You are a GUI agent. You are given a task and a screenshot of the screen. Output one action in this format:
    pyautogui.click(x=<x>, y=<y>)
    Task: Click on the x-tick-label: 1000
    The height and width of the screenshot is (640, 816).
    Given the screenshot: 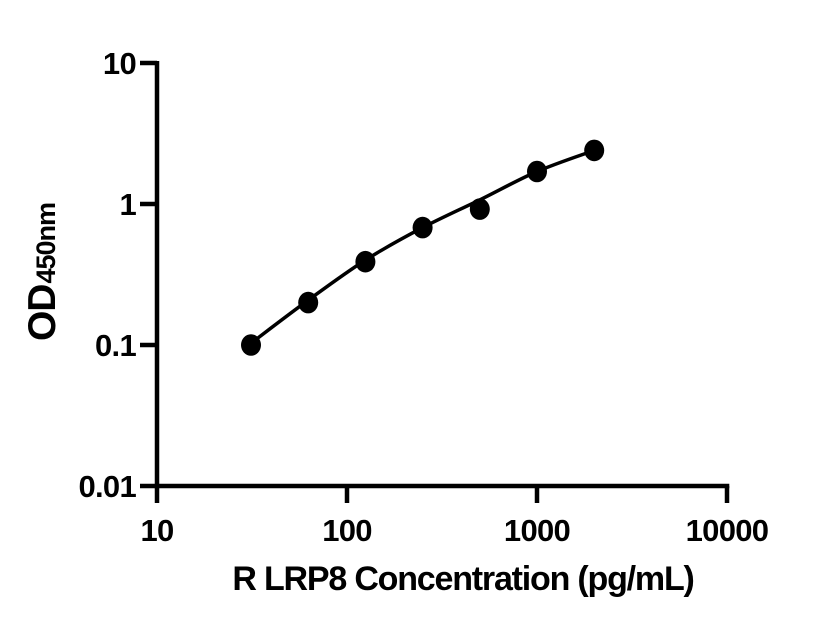 What is the action you would take?
    pyautogui.click(x=537, y=530)
    